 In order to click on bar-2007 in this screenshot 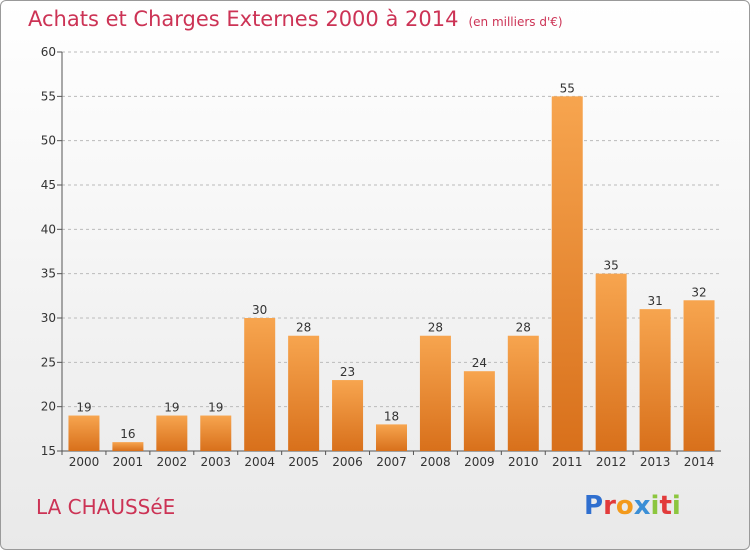, I will do `click(391, 437)`.